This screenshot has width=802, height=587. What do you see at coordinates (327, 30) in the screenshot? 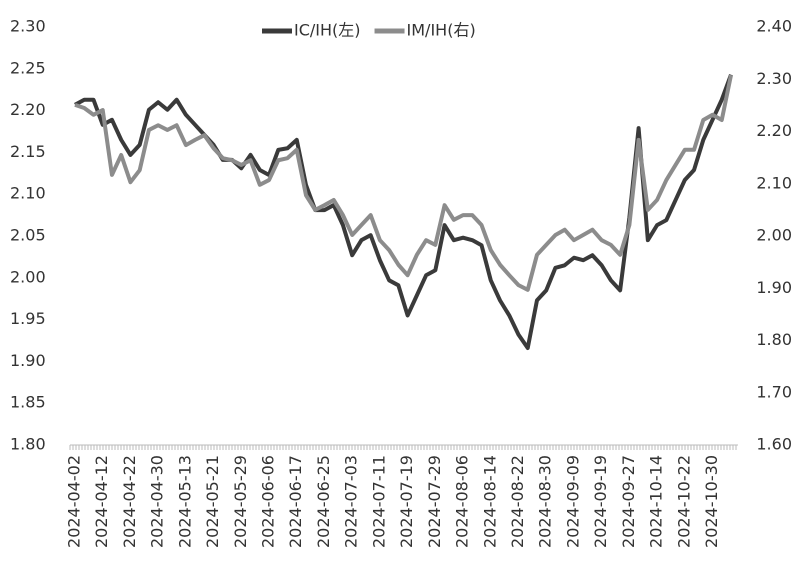
I see `legend-label: IC/IH(左)` at bounding box center [327, 30].